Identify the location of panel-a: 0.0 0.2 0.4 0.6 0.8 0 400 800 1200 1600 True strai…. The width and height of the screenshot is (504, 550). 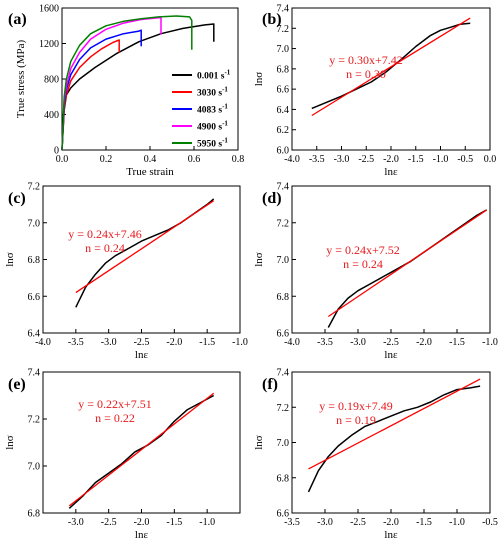
(126, 91).